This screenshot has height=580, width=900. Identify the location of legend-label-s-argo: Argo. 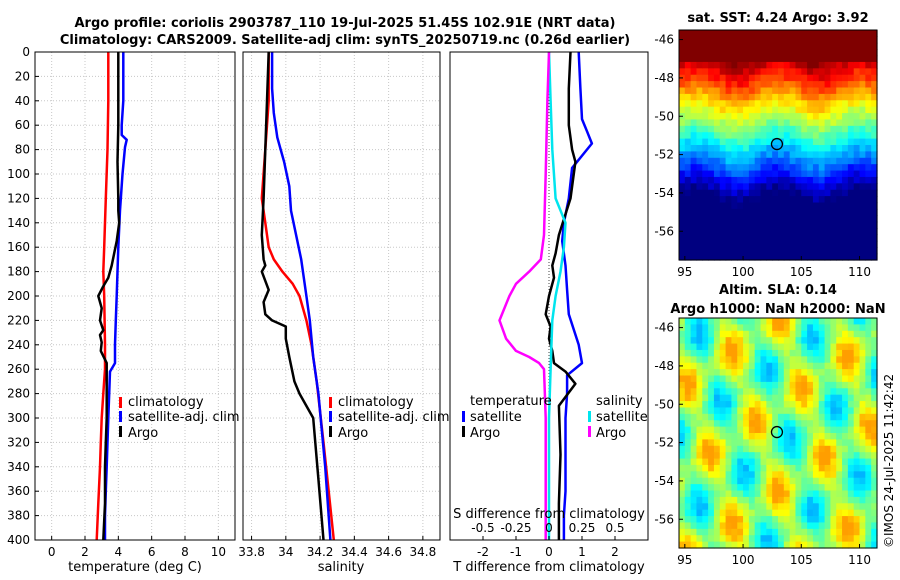
(611, 433).